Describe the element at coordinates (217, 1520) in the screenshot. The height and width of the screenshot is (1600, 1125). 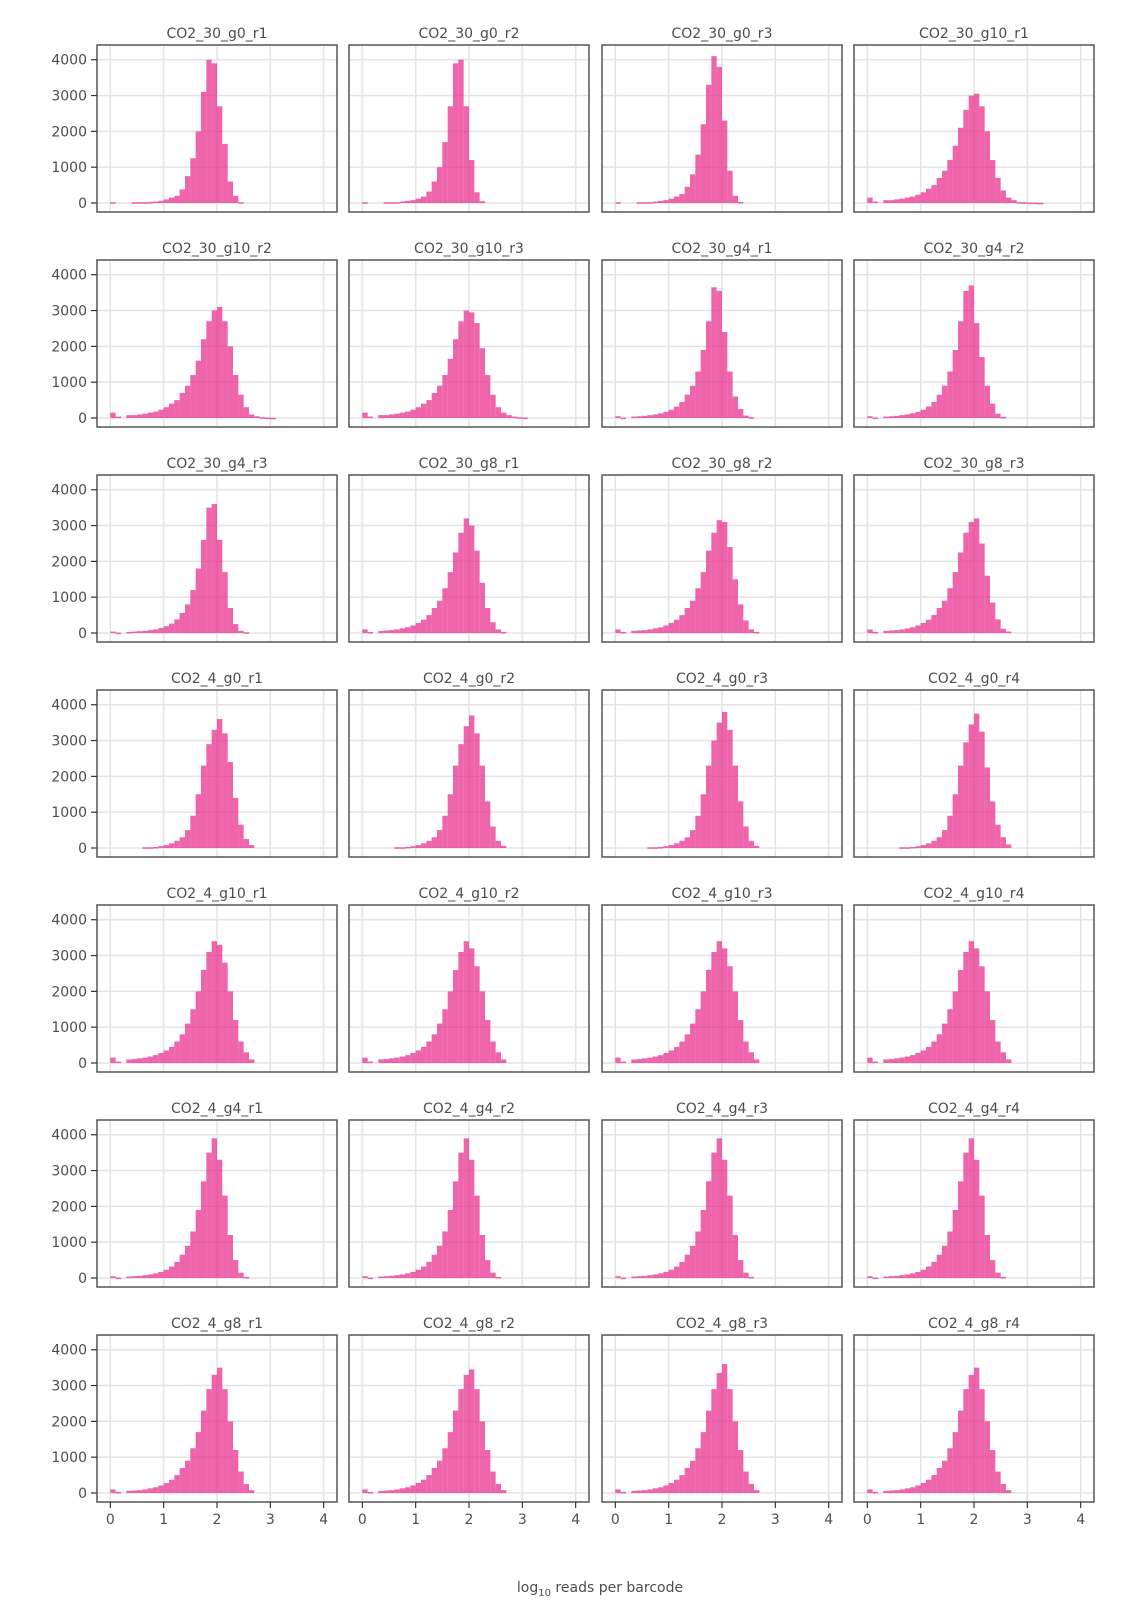
I see `x-tick-label: 2` at that location.